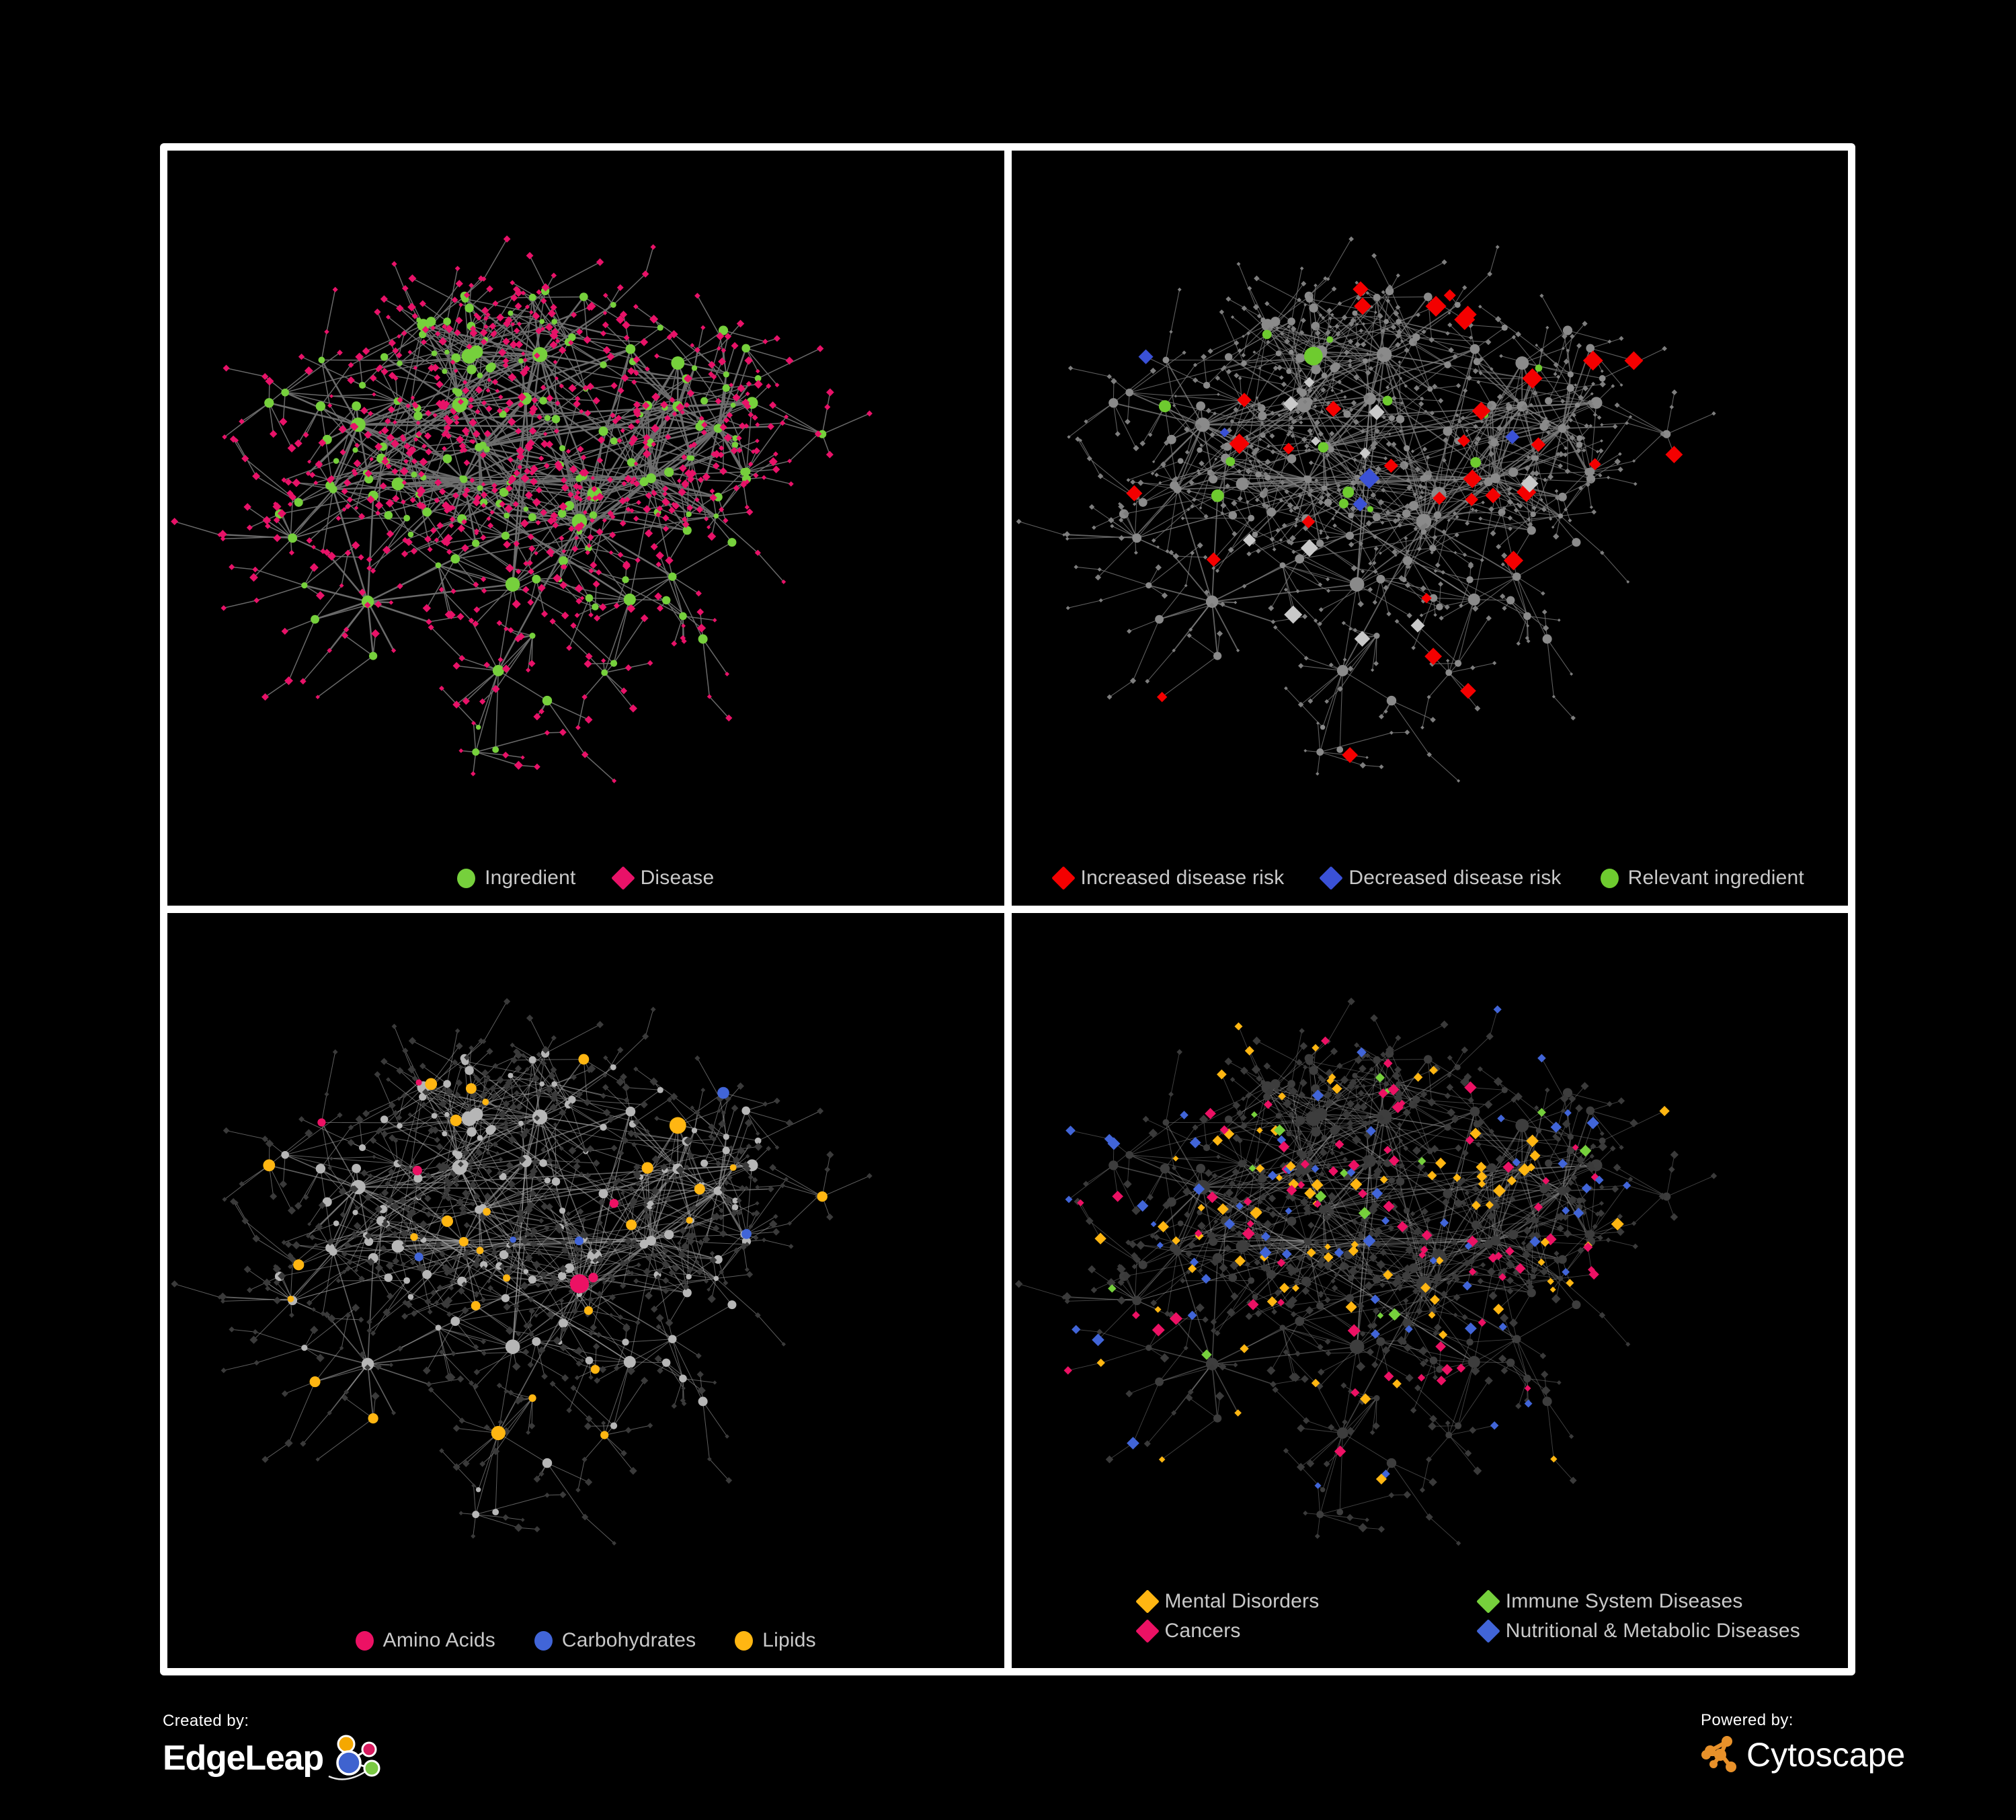  I want to click on legend-item-cancers: Cancers, so click(1307, 1631).